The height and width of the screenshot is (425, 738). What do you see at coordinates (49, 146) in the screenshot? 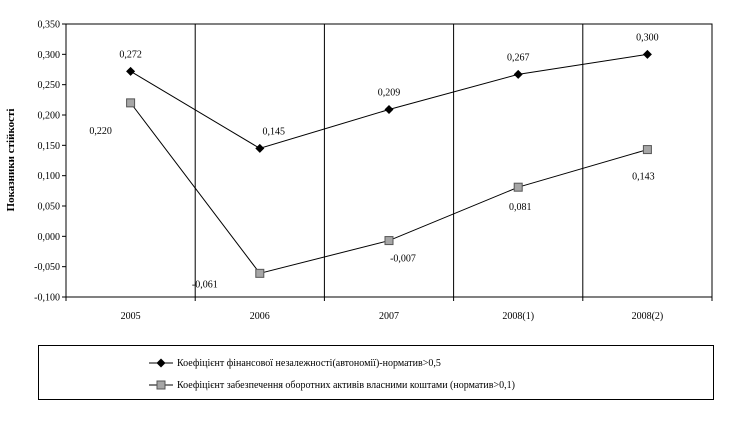
I see `y-tick-label: 0,150` at bounding box center [49, 146].